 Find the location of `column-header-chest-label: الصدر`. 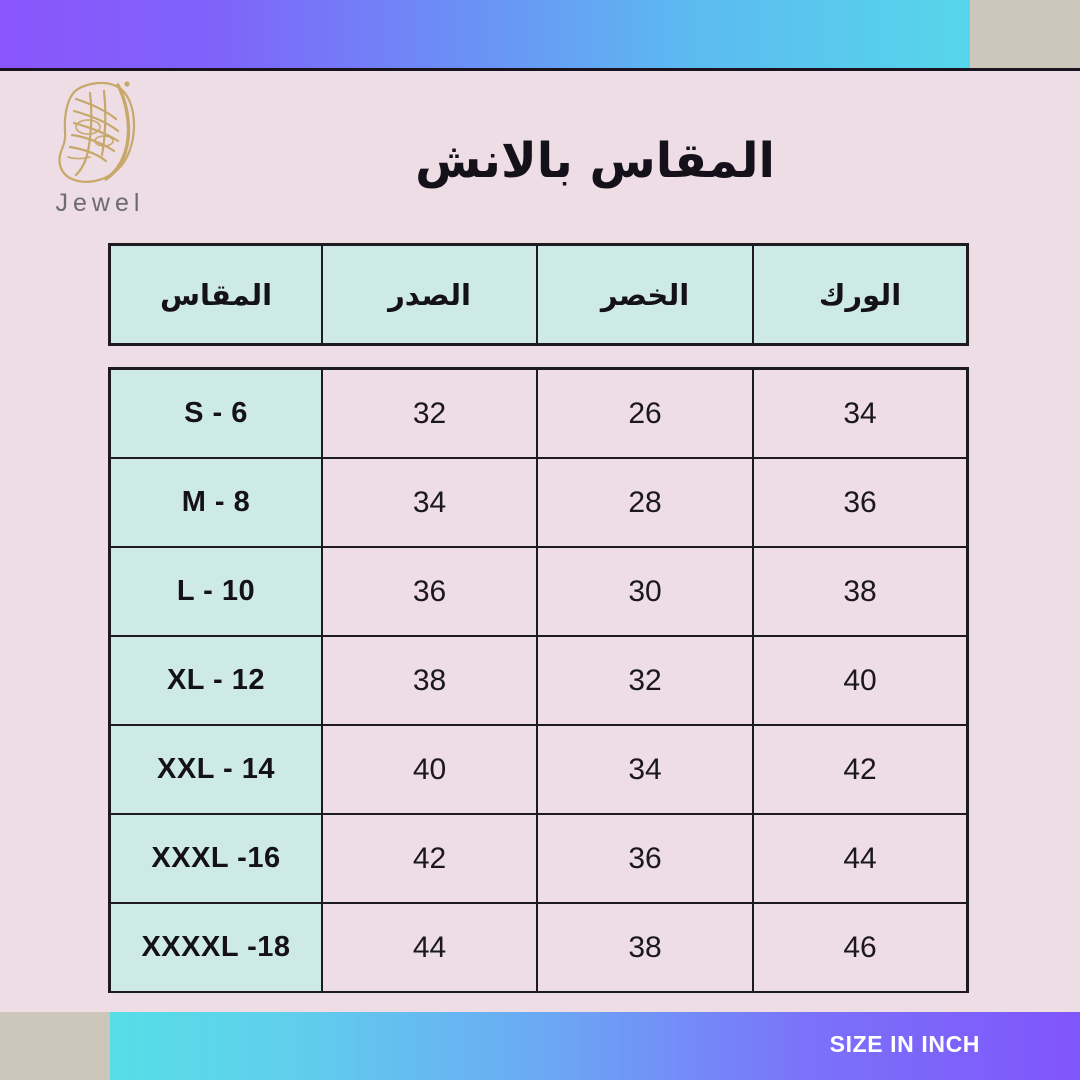

column-header-chest-label: الصدر is located at coordinates (429, 294).